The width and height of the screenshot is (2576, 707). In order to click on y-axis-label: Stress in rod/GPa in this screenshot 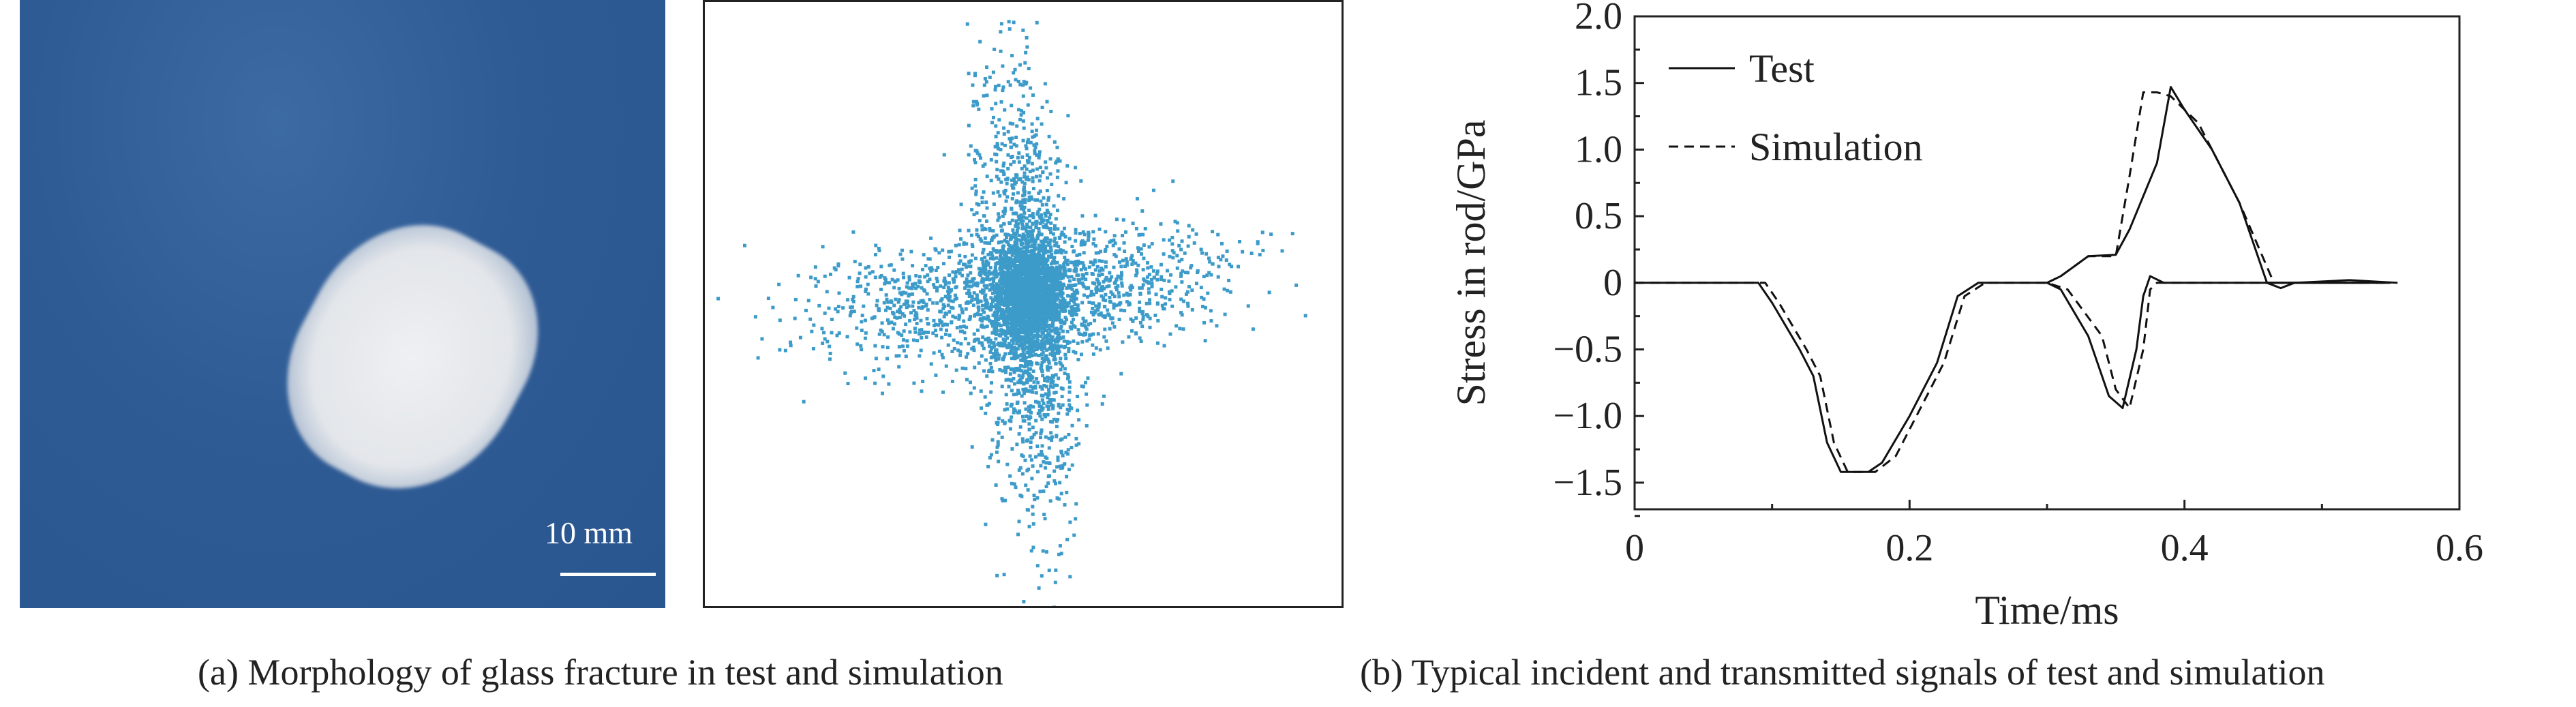, I will do `click(1472, 263)`.